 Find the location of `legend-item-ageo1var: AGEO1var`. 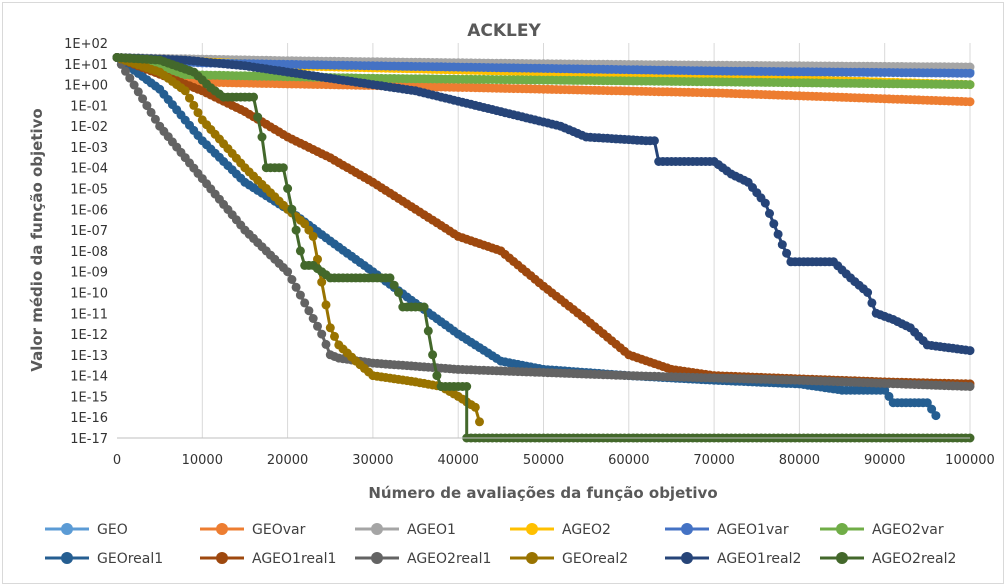

legend-item-ageo1var: AGEO1var is located at coordinates (727, 530).